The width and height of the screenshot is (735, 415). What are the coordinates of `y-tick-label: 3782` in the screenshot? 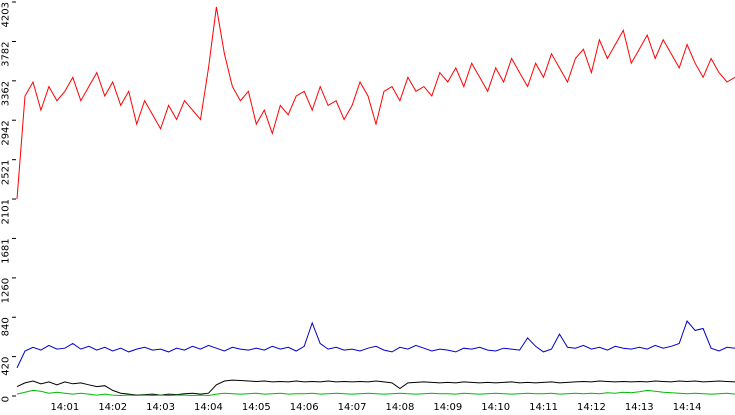 It's located at (5, 53).